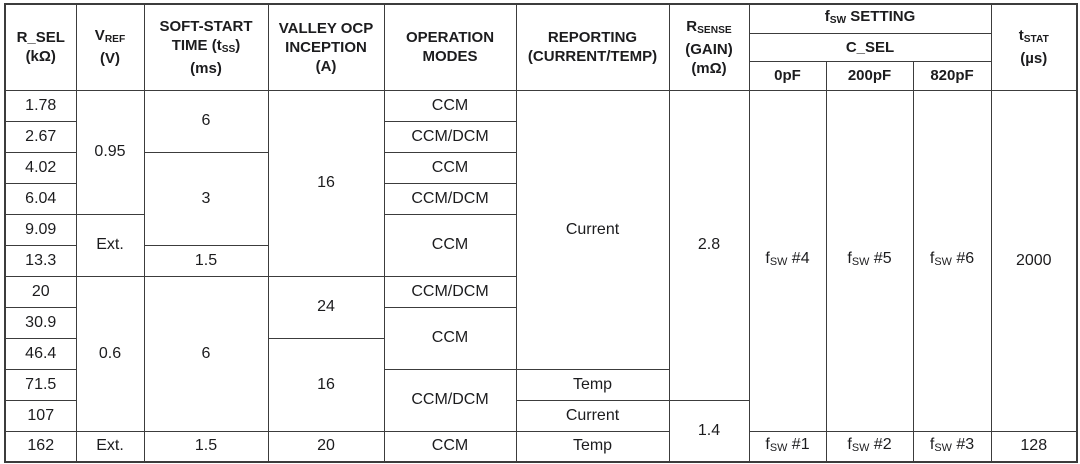  Describe the element at coordinates (870, 47) in the screenshot. I see `header-c-sel: C_SEL` at that location.